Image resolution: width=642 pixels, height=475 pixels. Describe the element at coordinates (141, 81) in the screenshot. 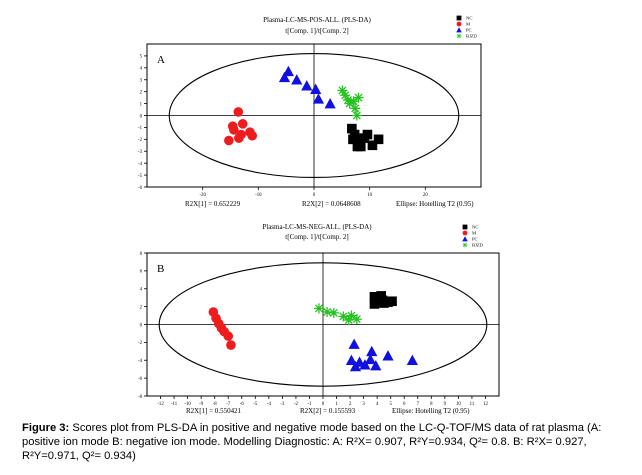

I see `y-tick-label: 3` at that location.